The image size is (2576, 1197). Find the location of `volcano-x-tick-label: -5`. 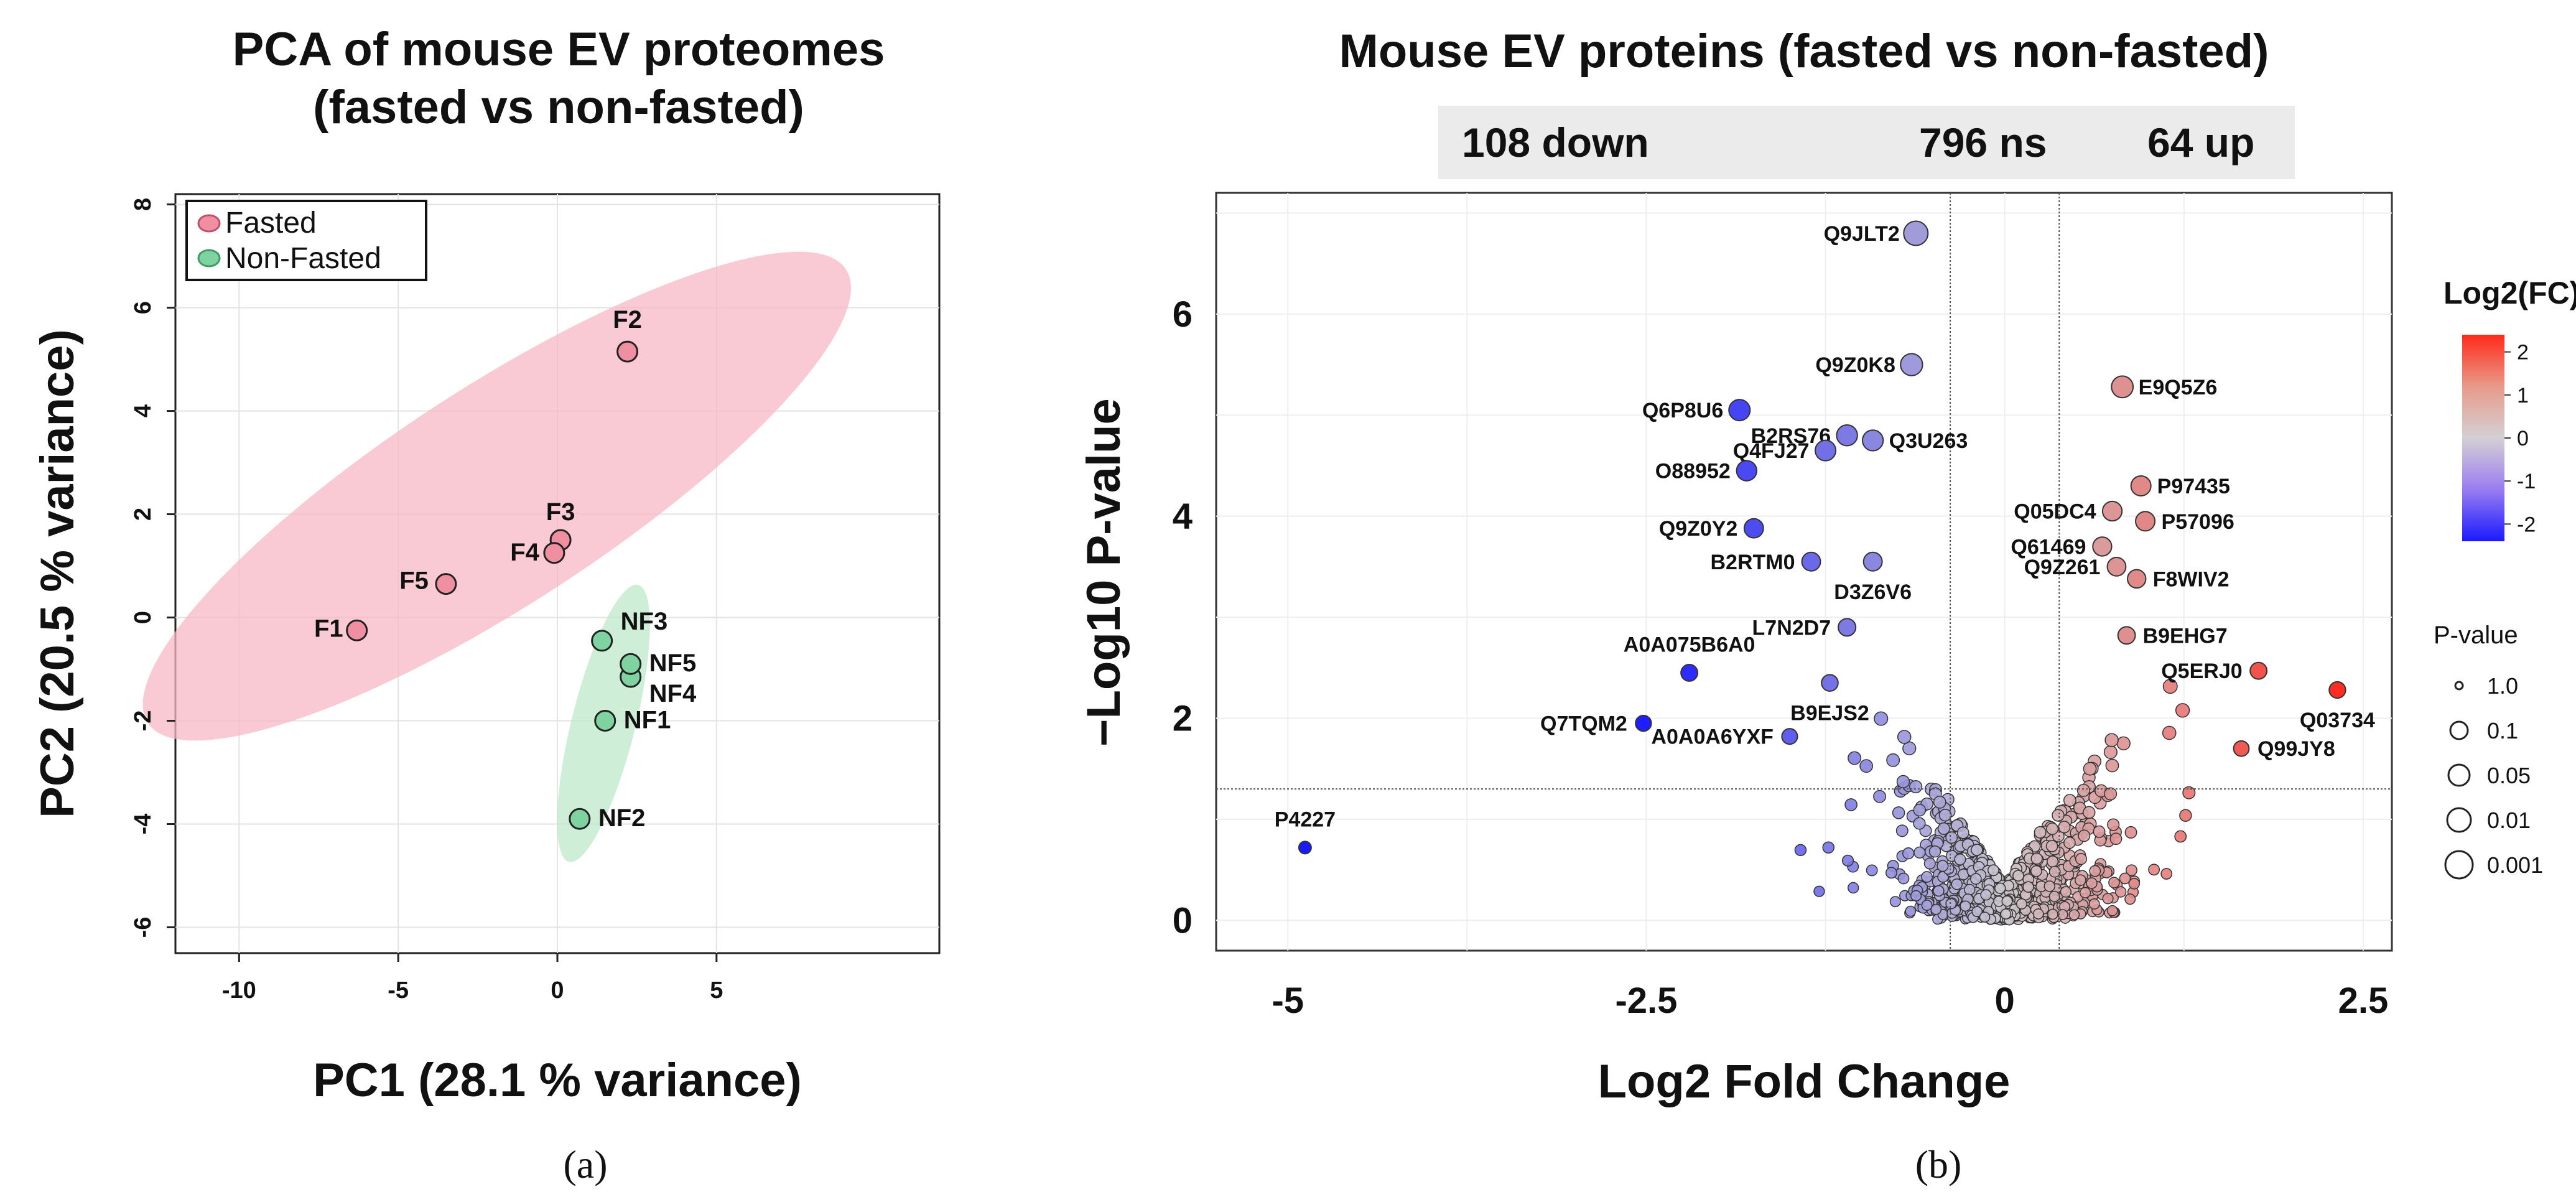

volcano-x-tick-label: -5 is located at coordinates (1288, 1000).